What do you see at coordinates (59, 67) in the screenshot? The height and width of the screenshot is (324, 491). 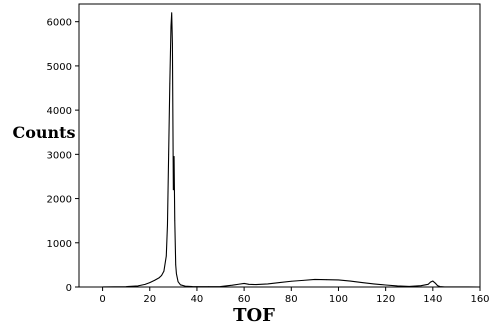 I see `y-tick-label: 5000` at bounding box center [59, 67].